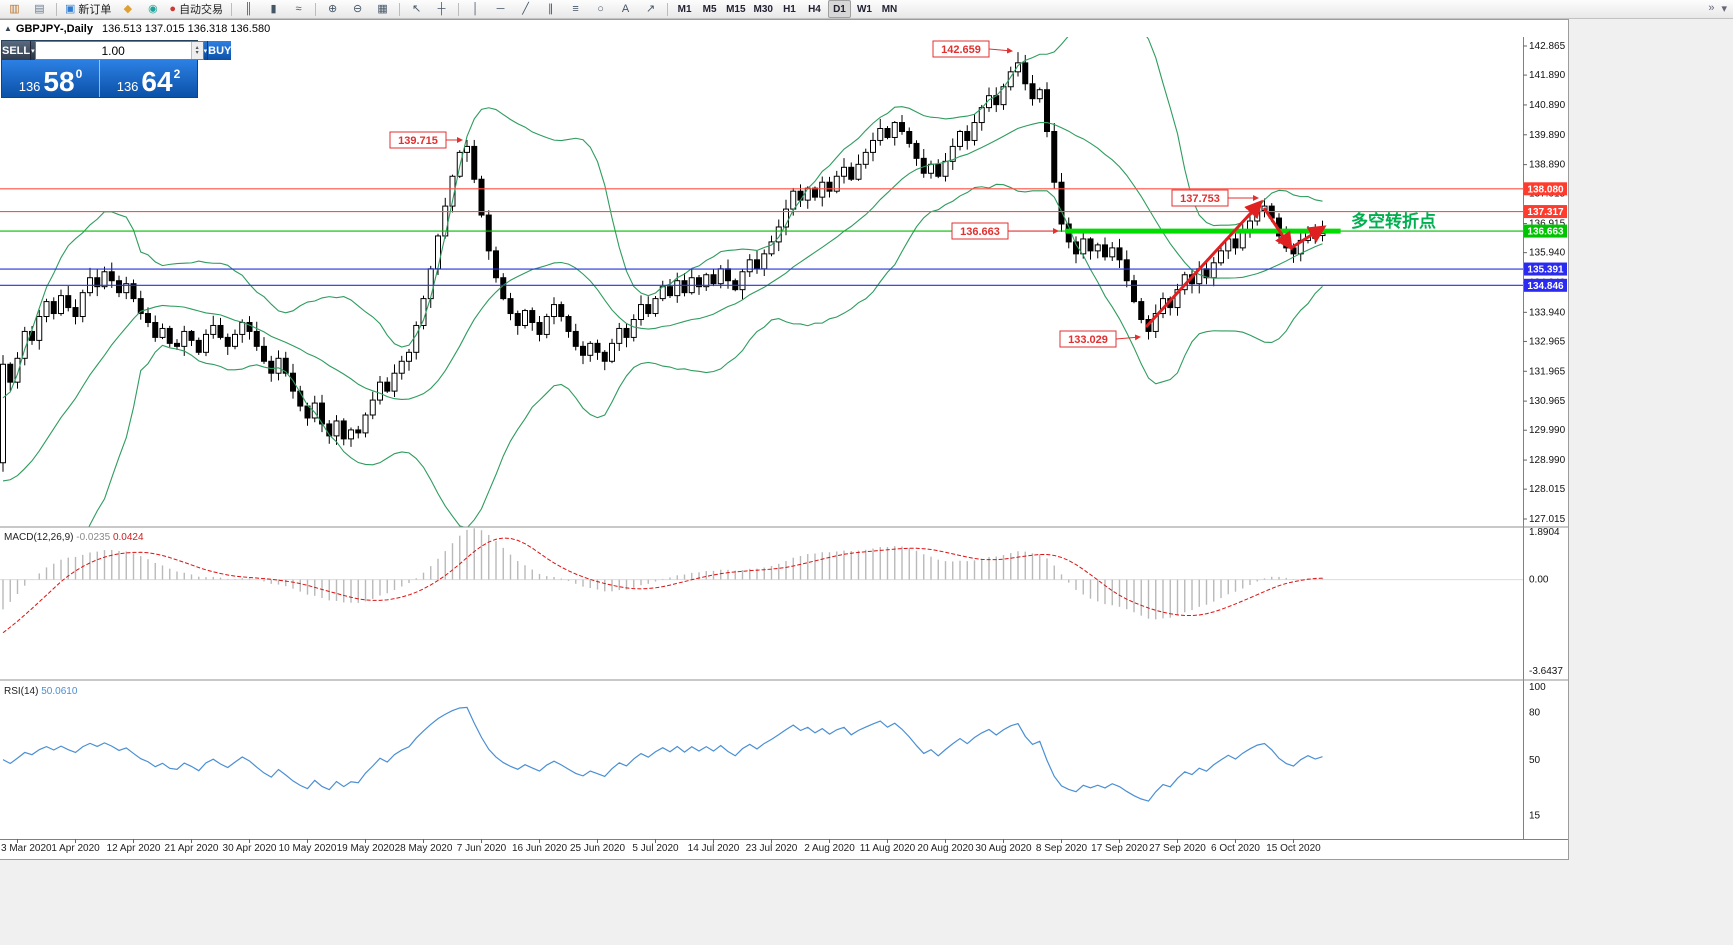  I want to click on price-axis-label: 136.915, so click(1547, 224).